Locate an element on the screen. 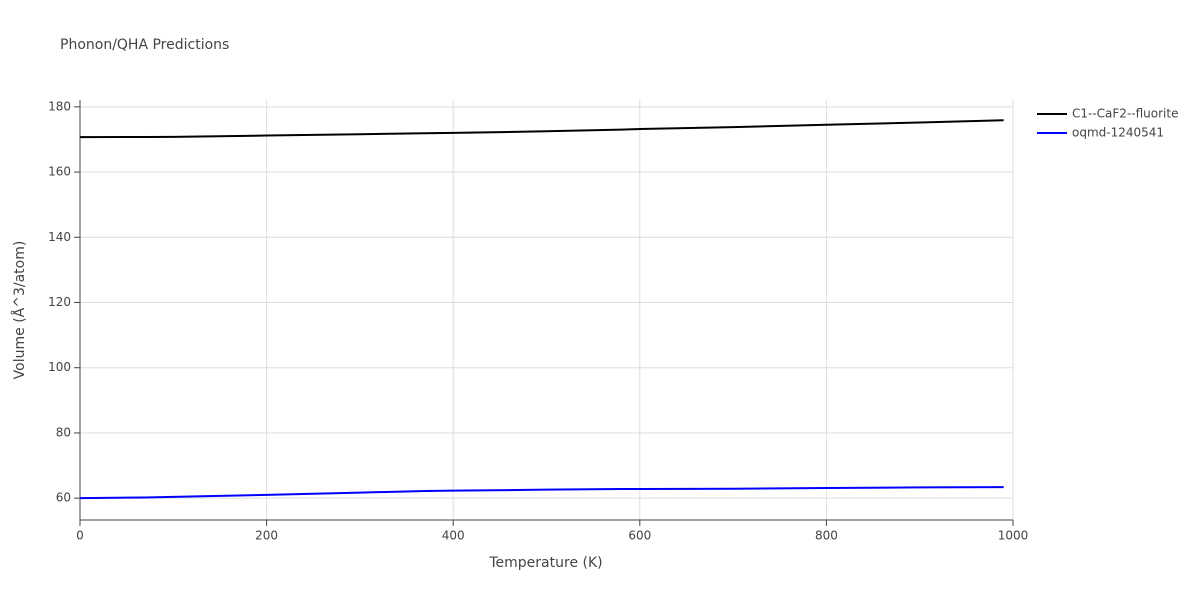 The height and width of the screenshot is (600, 1200). y-tick-label: 100 is located at coordinates (59, 367).